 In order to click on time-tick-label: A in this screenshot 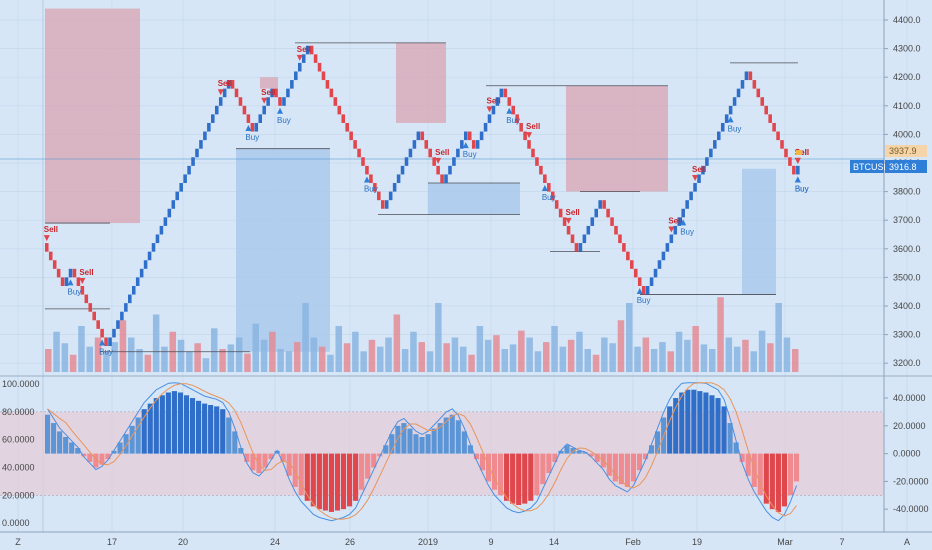, I will do `click(907, 542)`.